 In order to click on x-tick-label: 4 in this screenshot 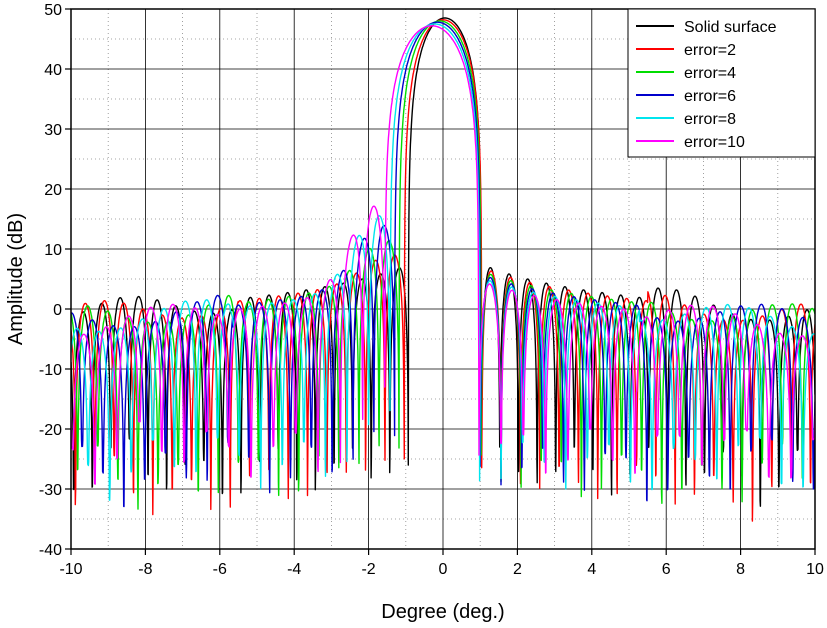, I will do `click(591, 569)`.